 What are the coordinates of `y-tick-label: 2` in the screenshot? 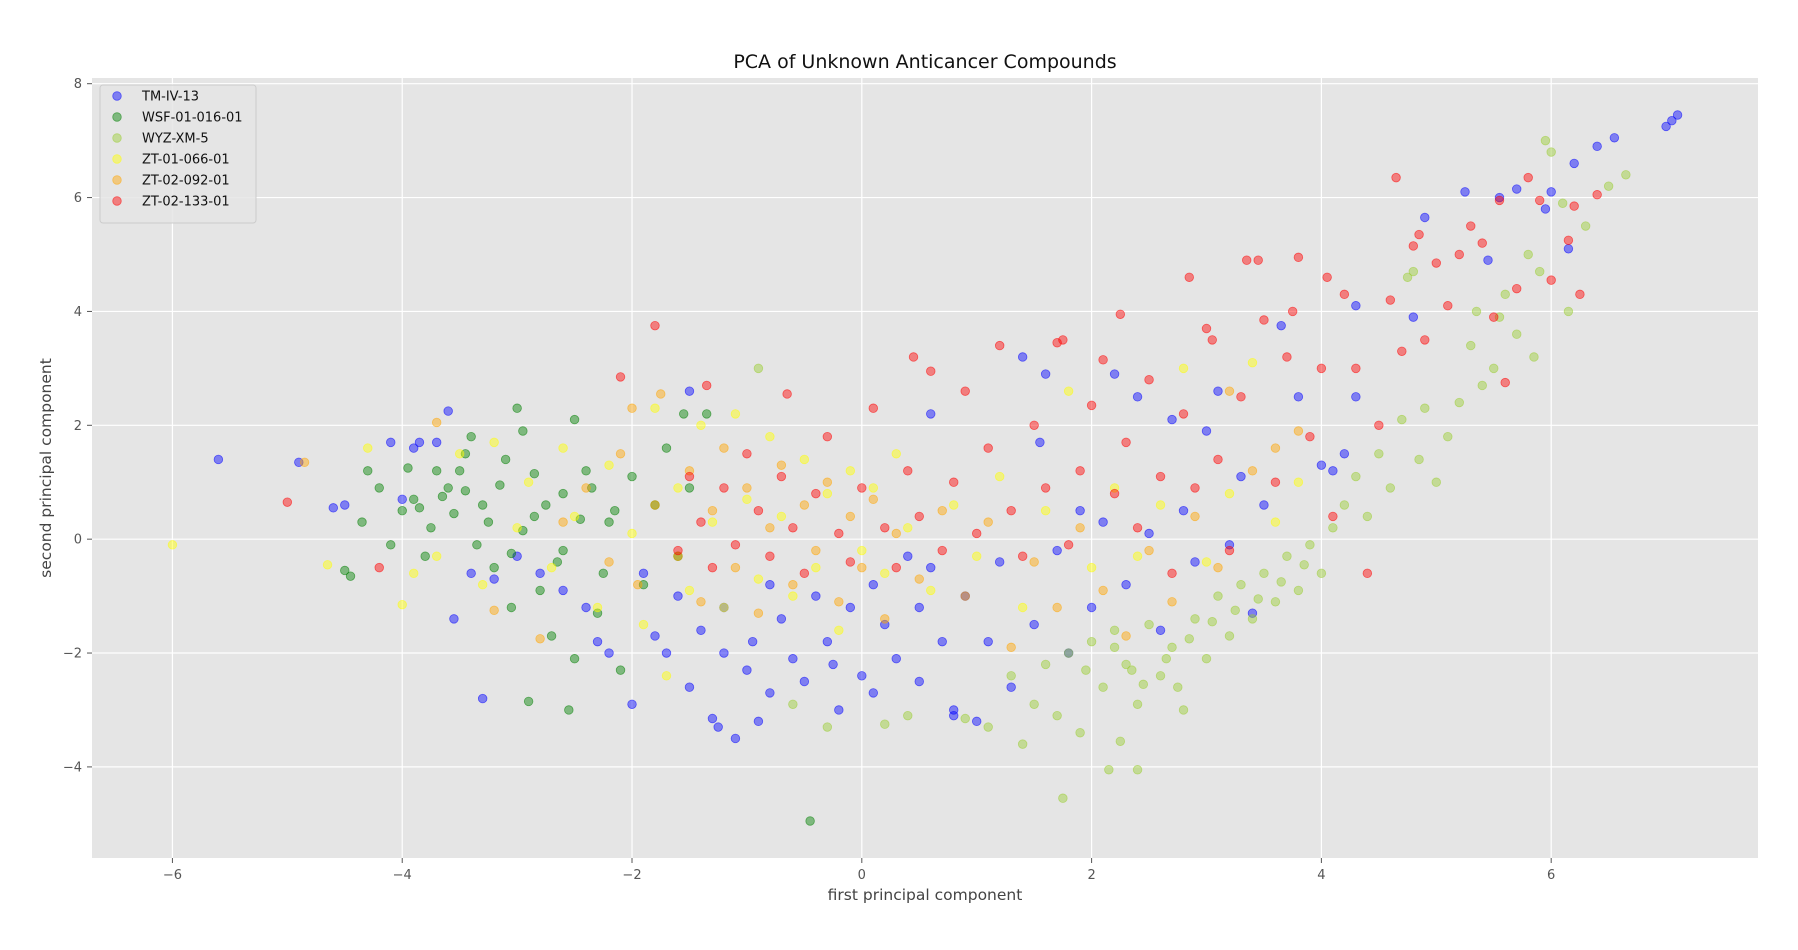 It's located at (78, 426).